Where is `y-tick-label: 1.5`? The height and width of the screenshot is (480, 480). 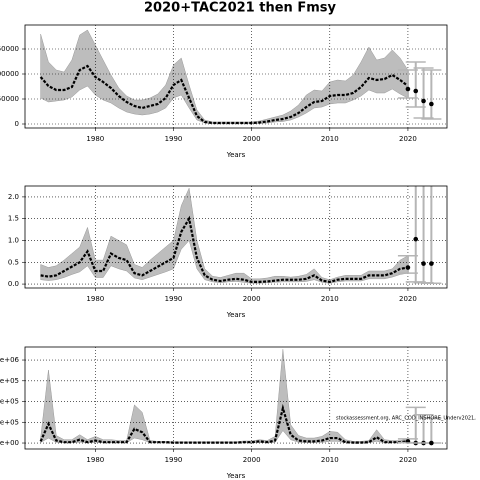 y-tick-label: 1.5 is located at coordinates (13, 219).